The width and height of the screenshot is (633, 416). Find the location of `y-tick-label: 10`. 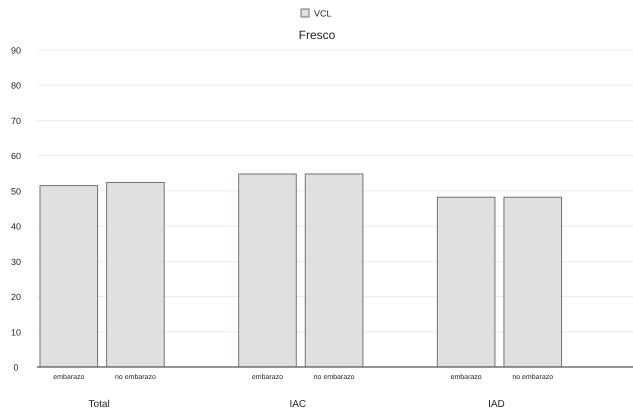

y-tick-label: 10 is located at coordinates (16, 332).